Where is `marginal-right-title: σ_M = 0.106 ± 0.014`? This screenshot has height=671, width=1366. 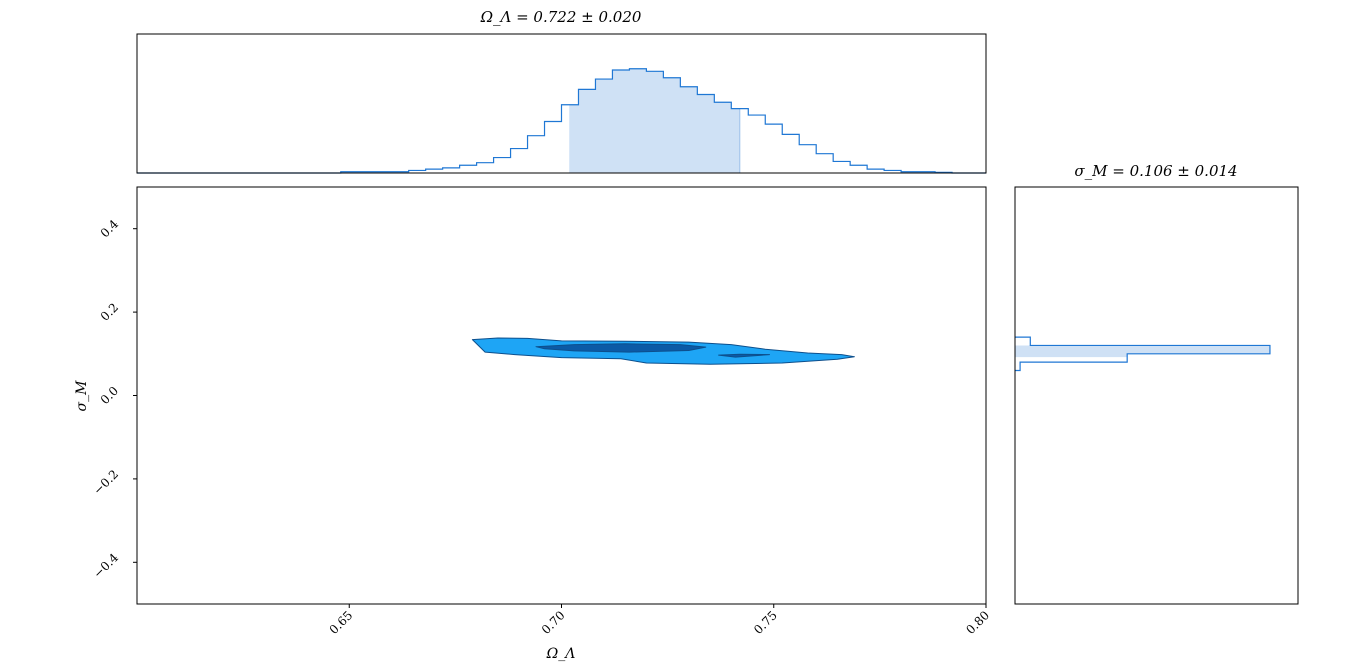 marginal-right-title: σ_M = 0.106 ± 0.014 is located at coordinates (1155, 171).